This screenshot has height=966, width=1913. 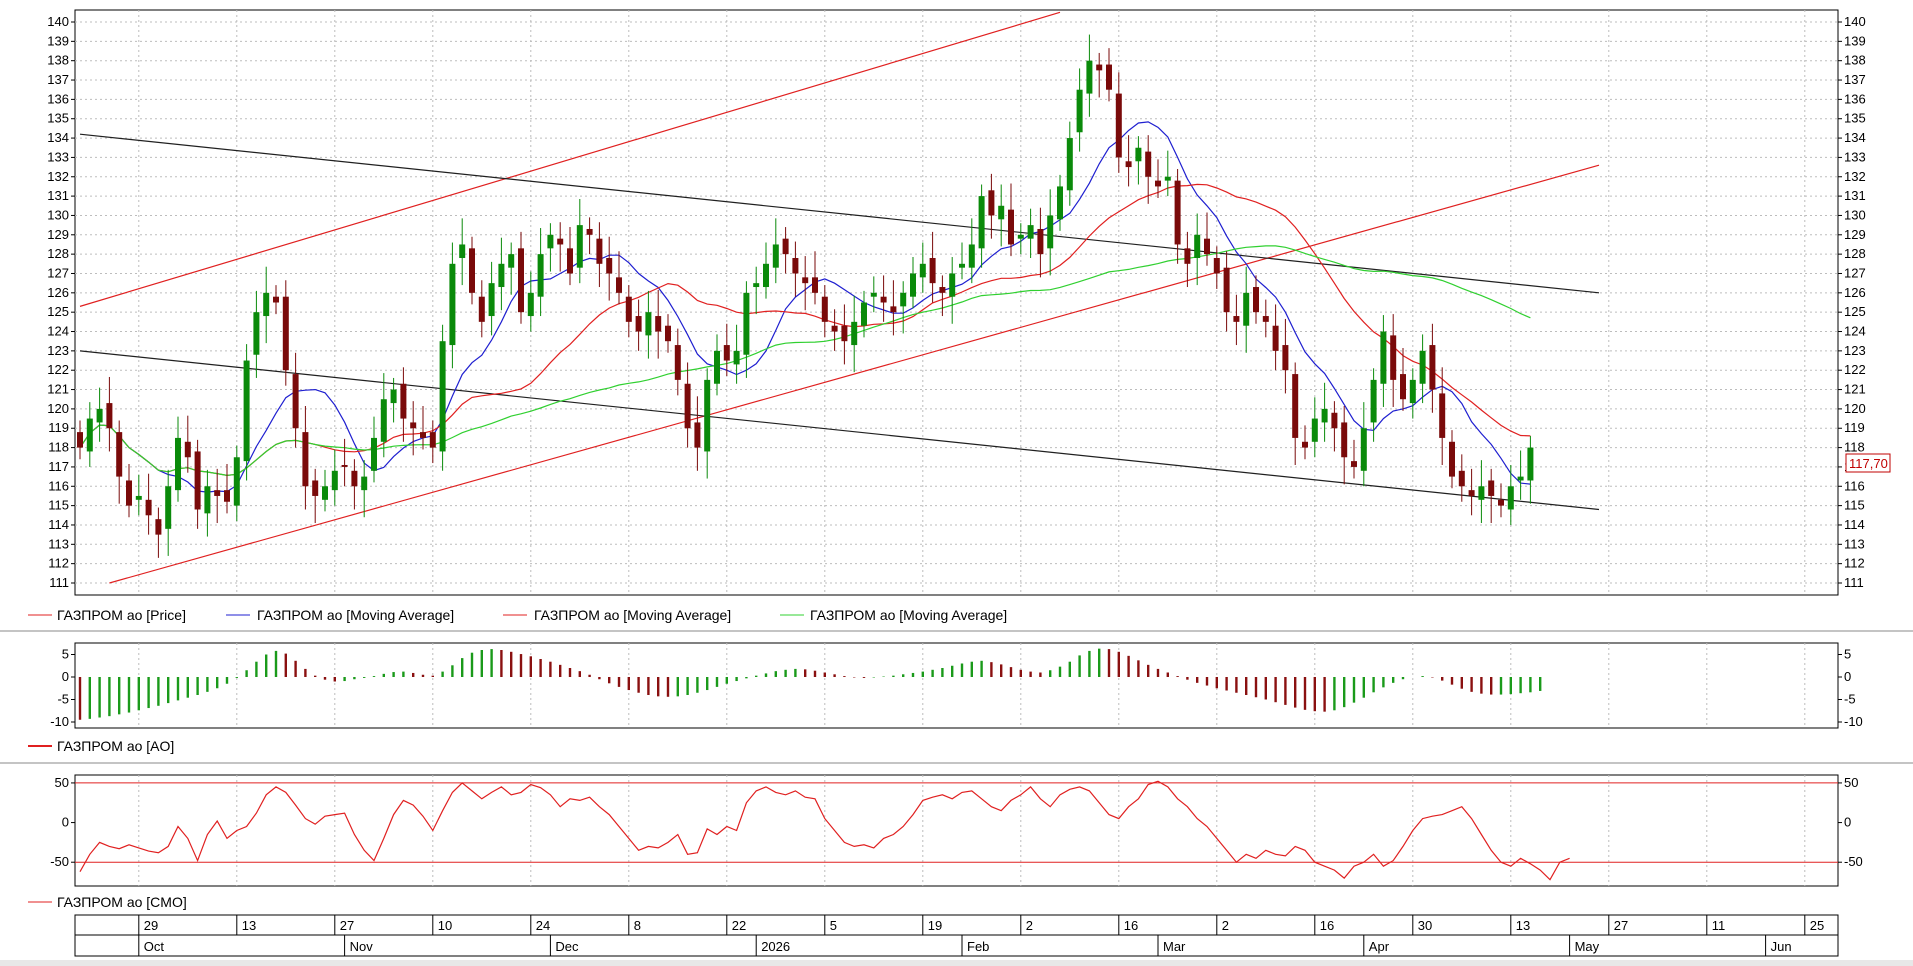 I want to click on date-axis-months: Oct Nov Dec 2026 Feb Mar Apr May Jun, so click(x=965, y=945).